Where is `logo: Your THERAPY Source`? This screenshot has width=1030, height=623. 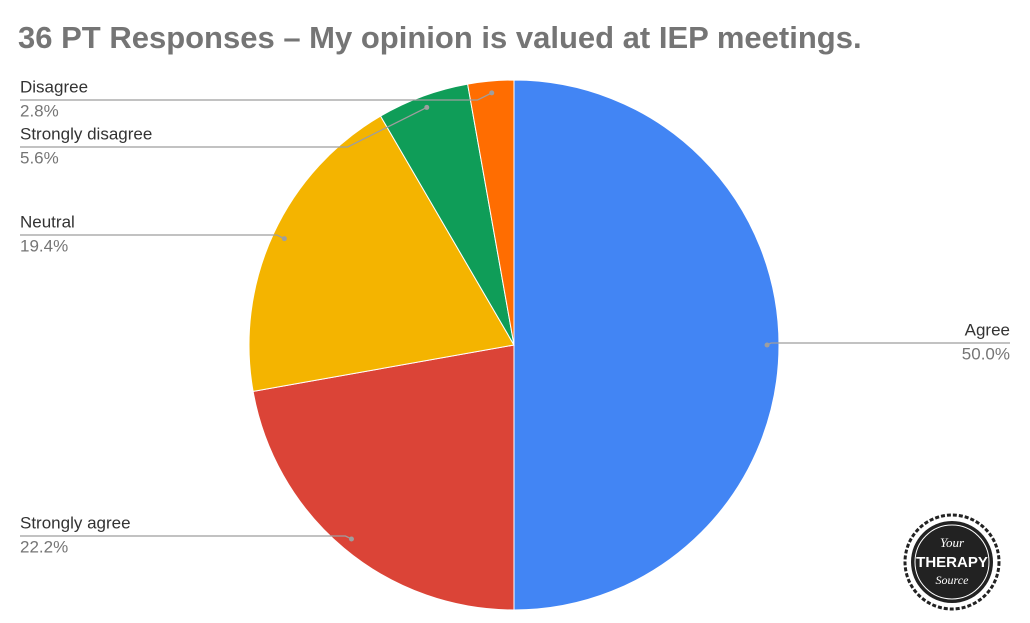 logo: Your THERAPY Source is located at coordinates (952, 562).